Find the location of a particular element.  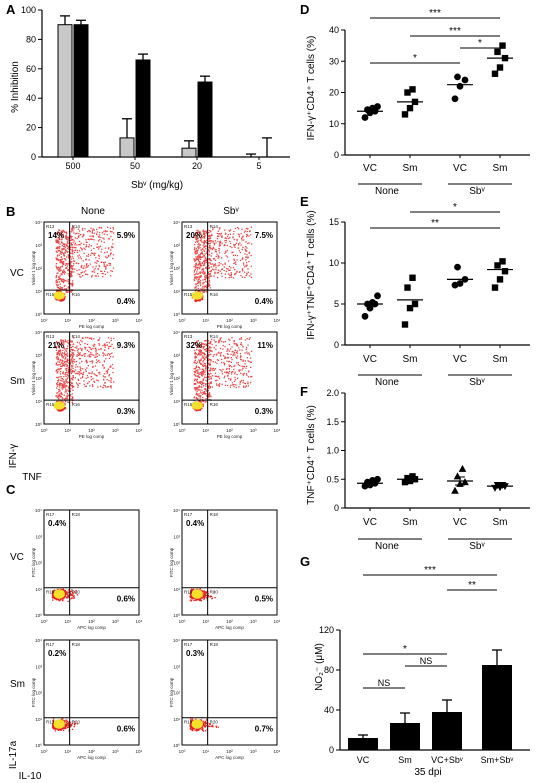

flow-b-2-xtick-label: 10⁴ is located at coordinates (139, 430).